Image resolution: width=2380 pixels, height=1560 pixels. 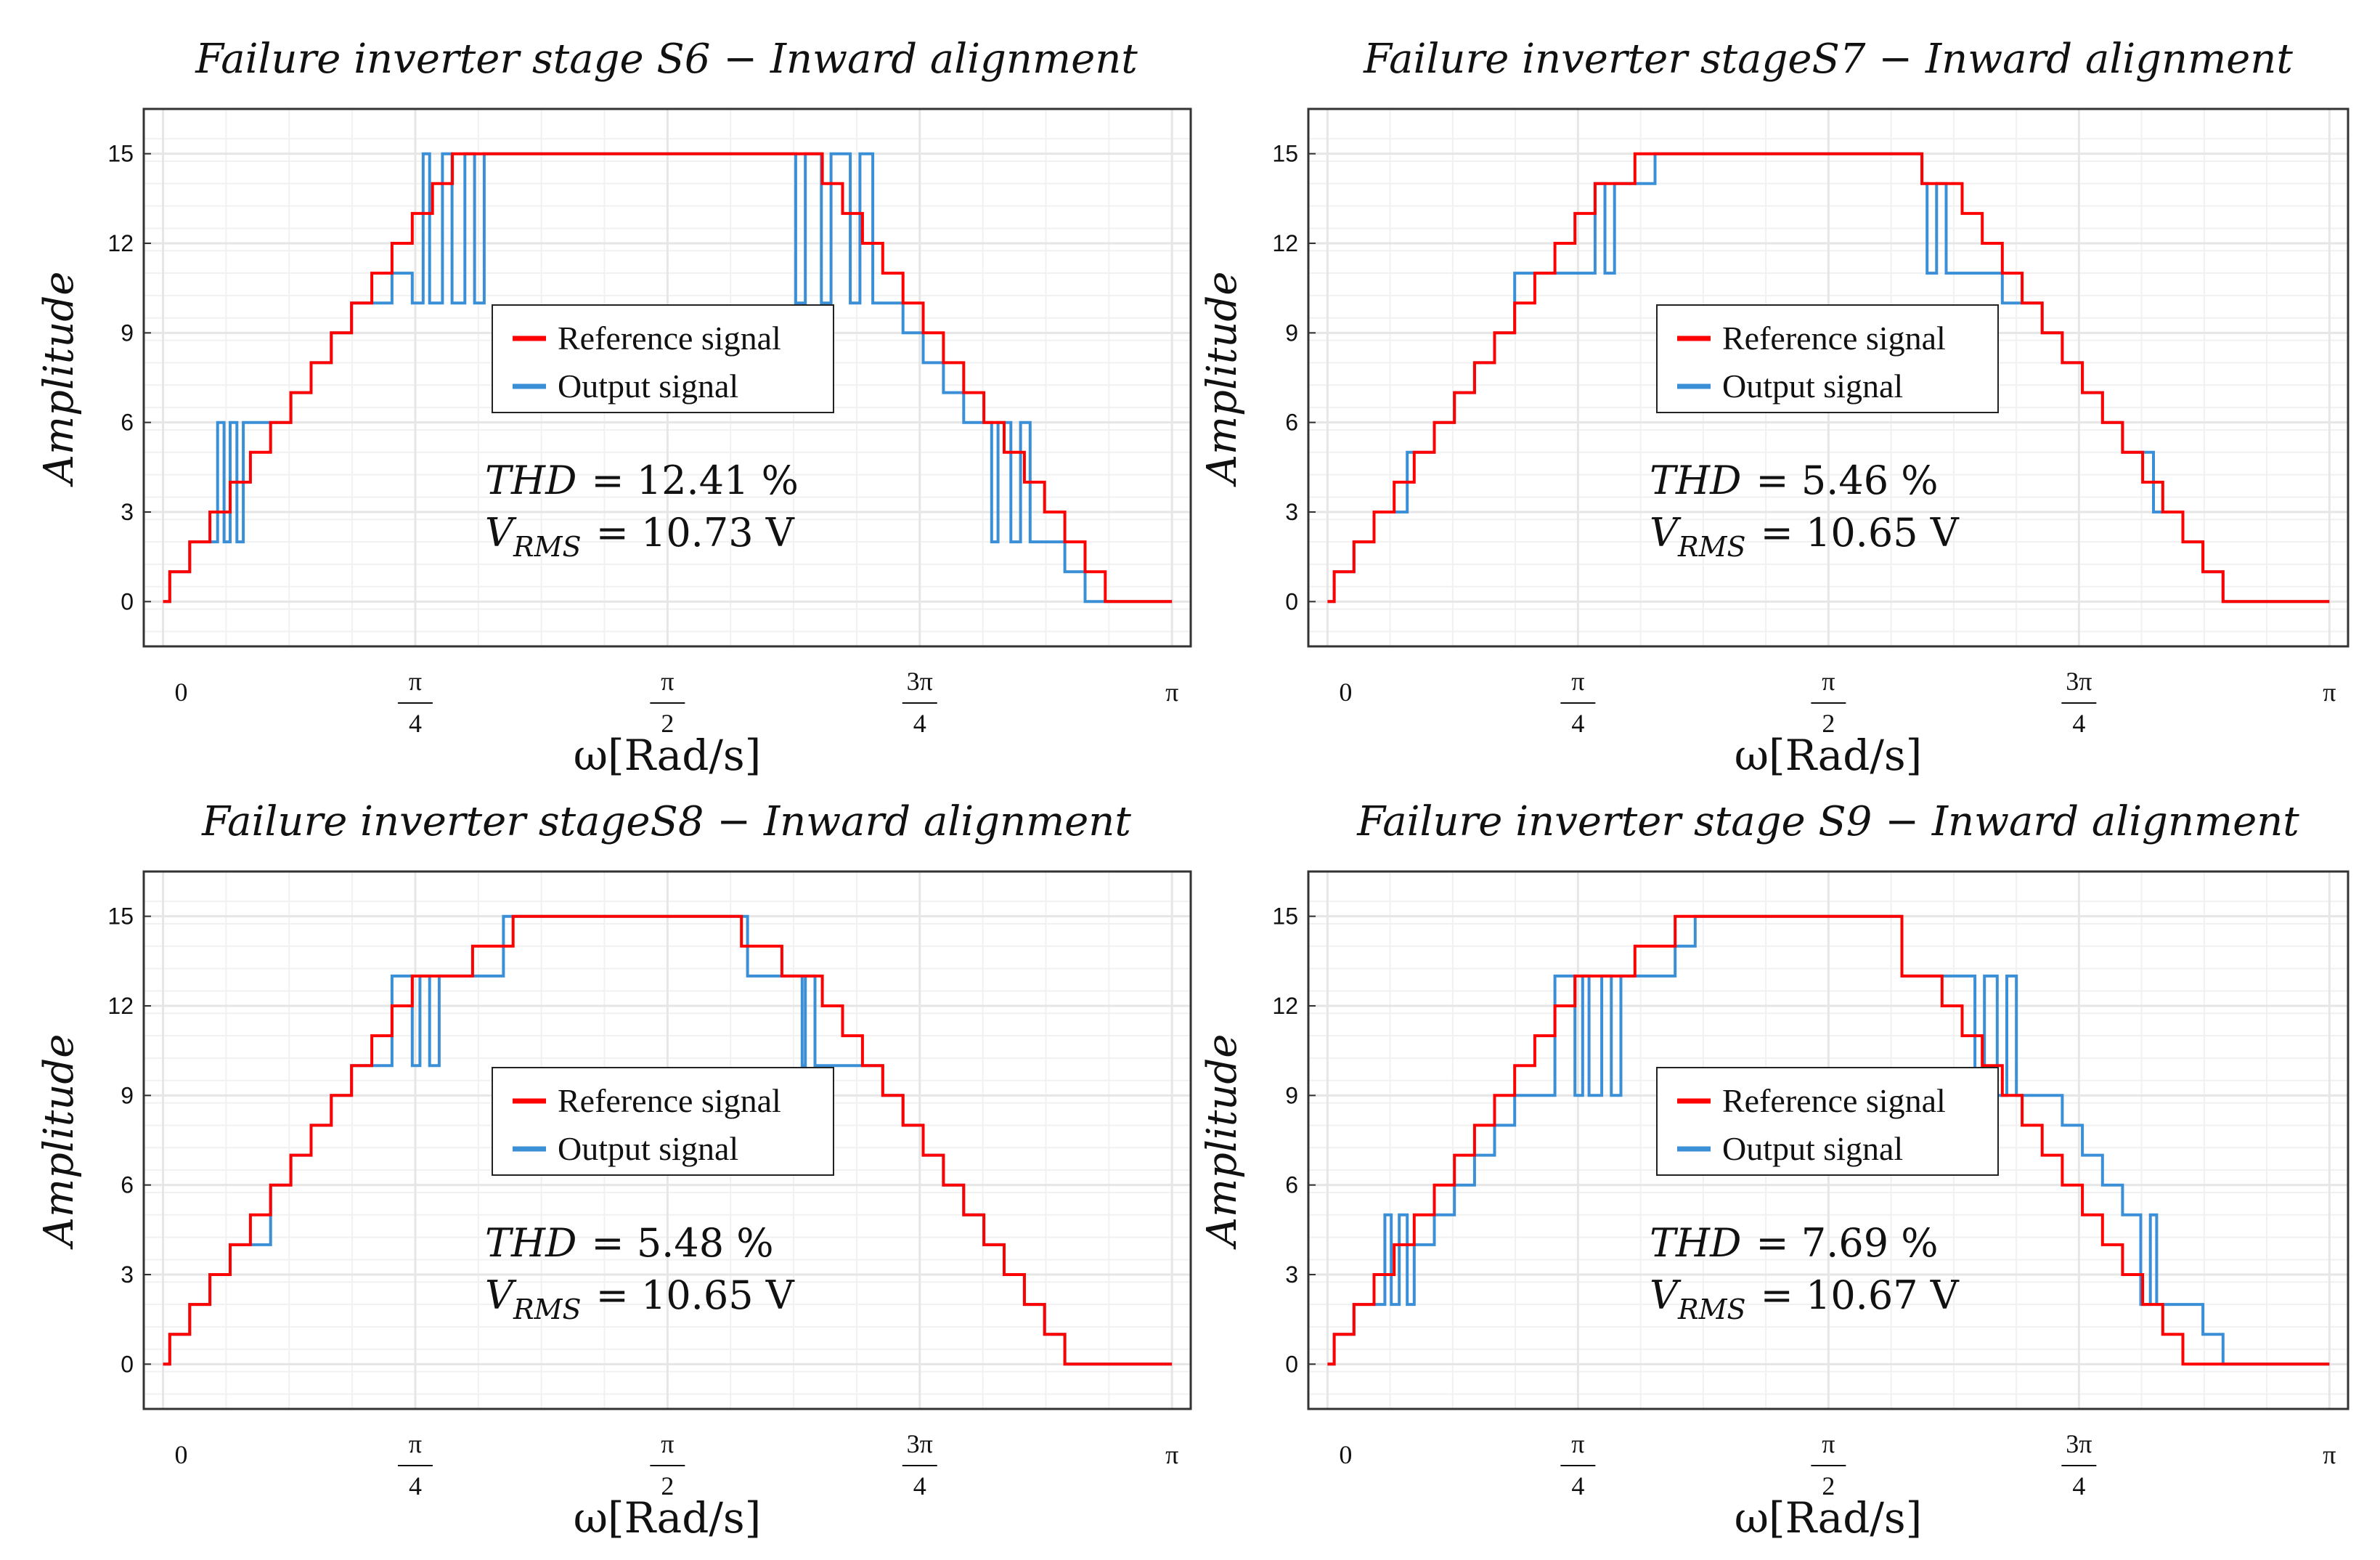 I want to click on vrms-annotation: VRMS = 10.67 V, so click(x=1805, y=1298).